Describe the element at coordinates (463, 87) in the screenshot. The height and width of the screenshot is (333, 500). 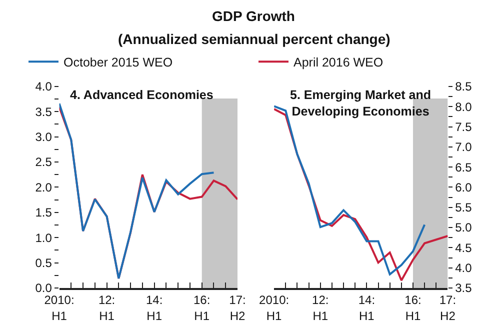
I see `y-tick-label: 8.5` at that location.